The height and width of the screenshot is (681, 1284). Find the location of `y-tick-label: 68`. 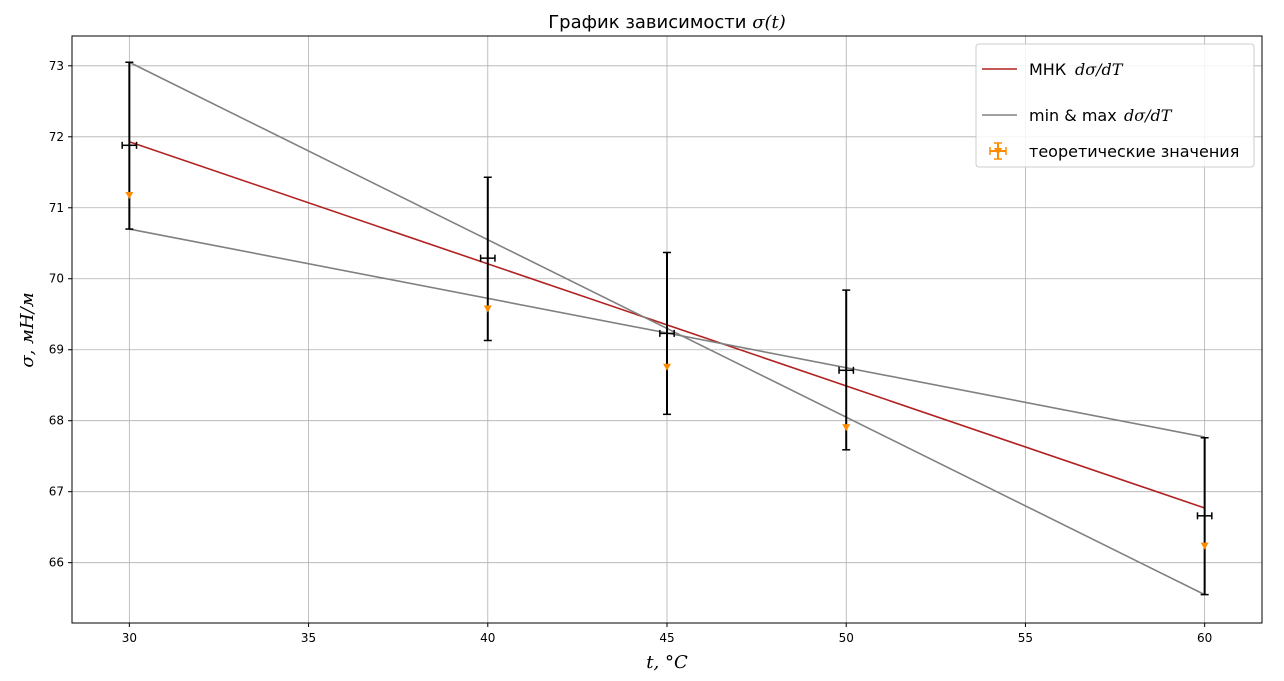

y-tick-label: 68 is located at coordinates (56, 421).